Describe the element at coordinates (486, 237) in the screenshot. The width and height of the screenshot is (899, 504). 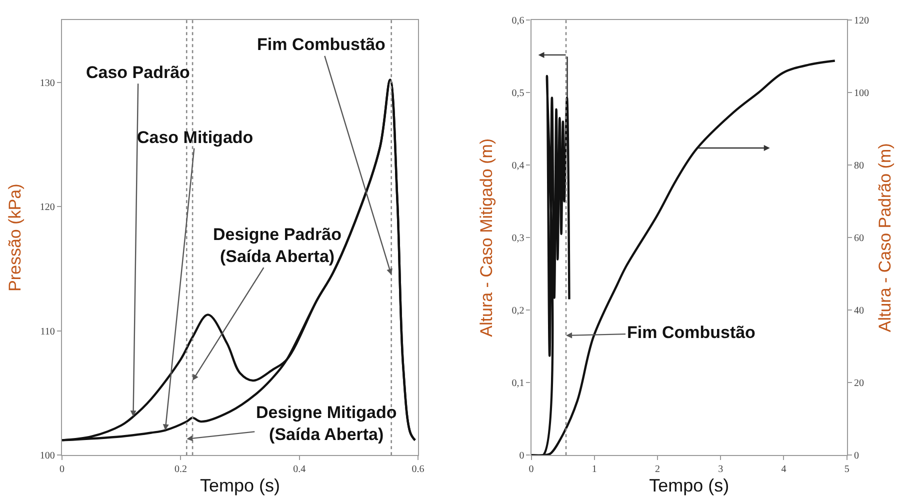
I see `y-axis-title: Altura - Caso Mitigado (m)` at that location.